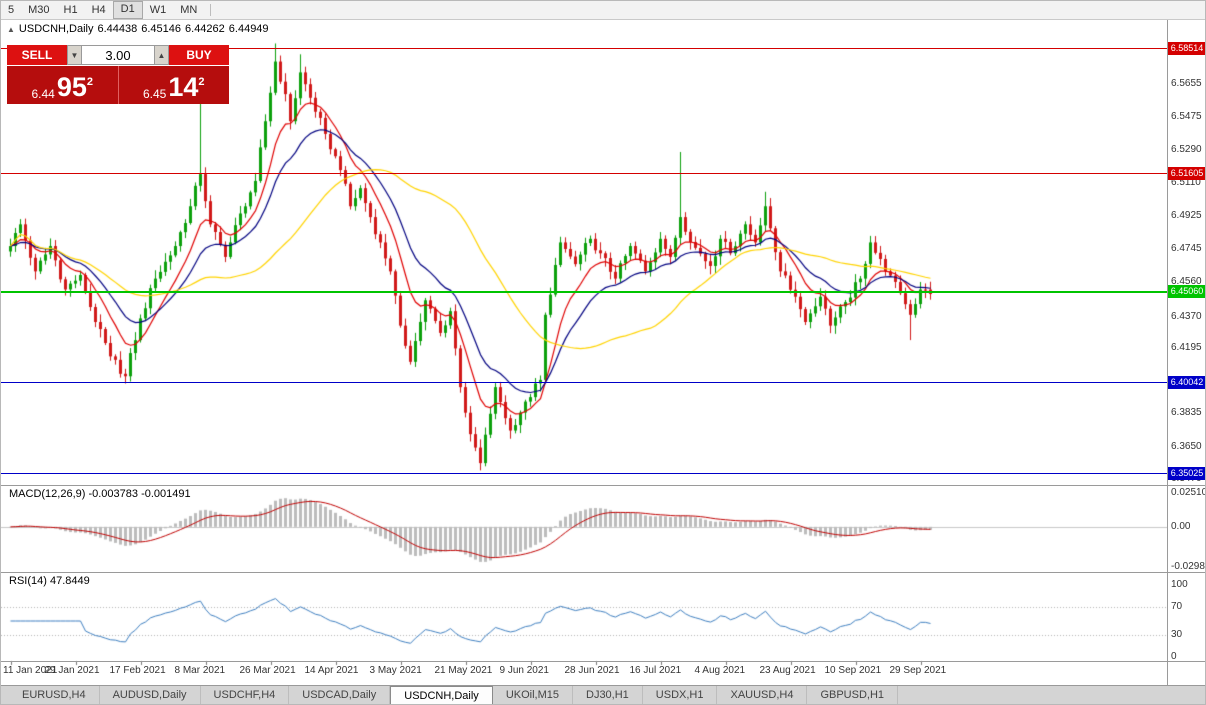 The height and width of the screenshot is (705, 1206). I want to click on timeframe-button-w1: W1, so click(158, 10).